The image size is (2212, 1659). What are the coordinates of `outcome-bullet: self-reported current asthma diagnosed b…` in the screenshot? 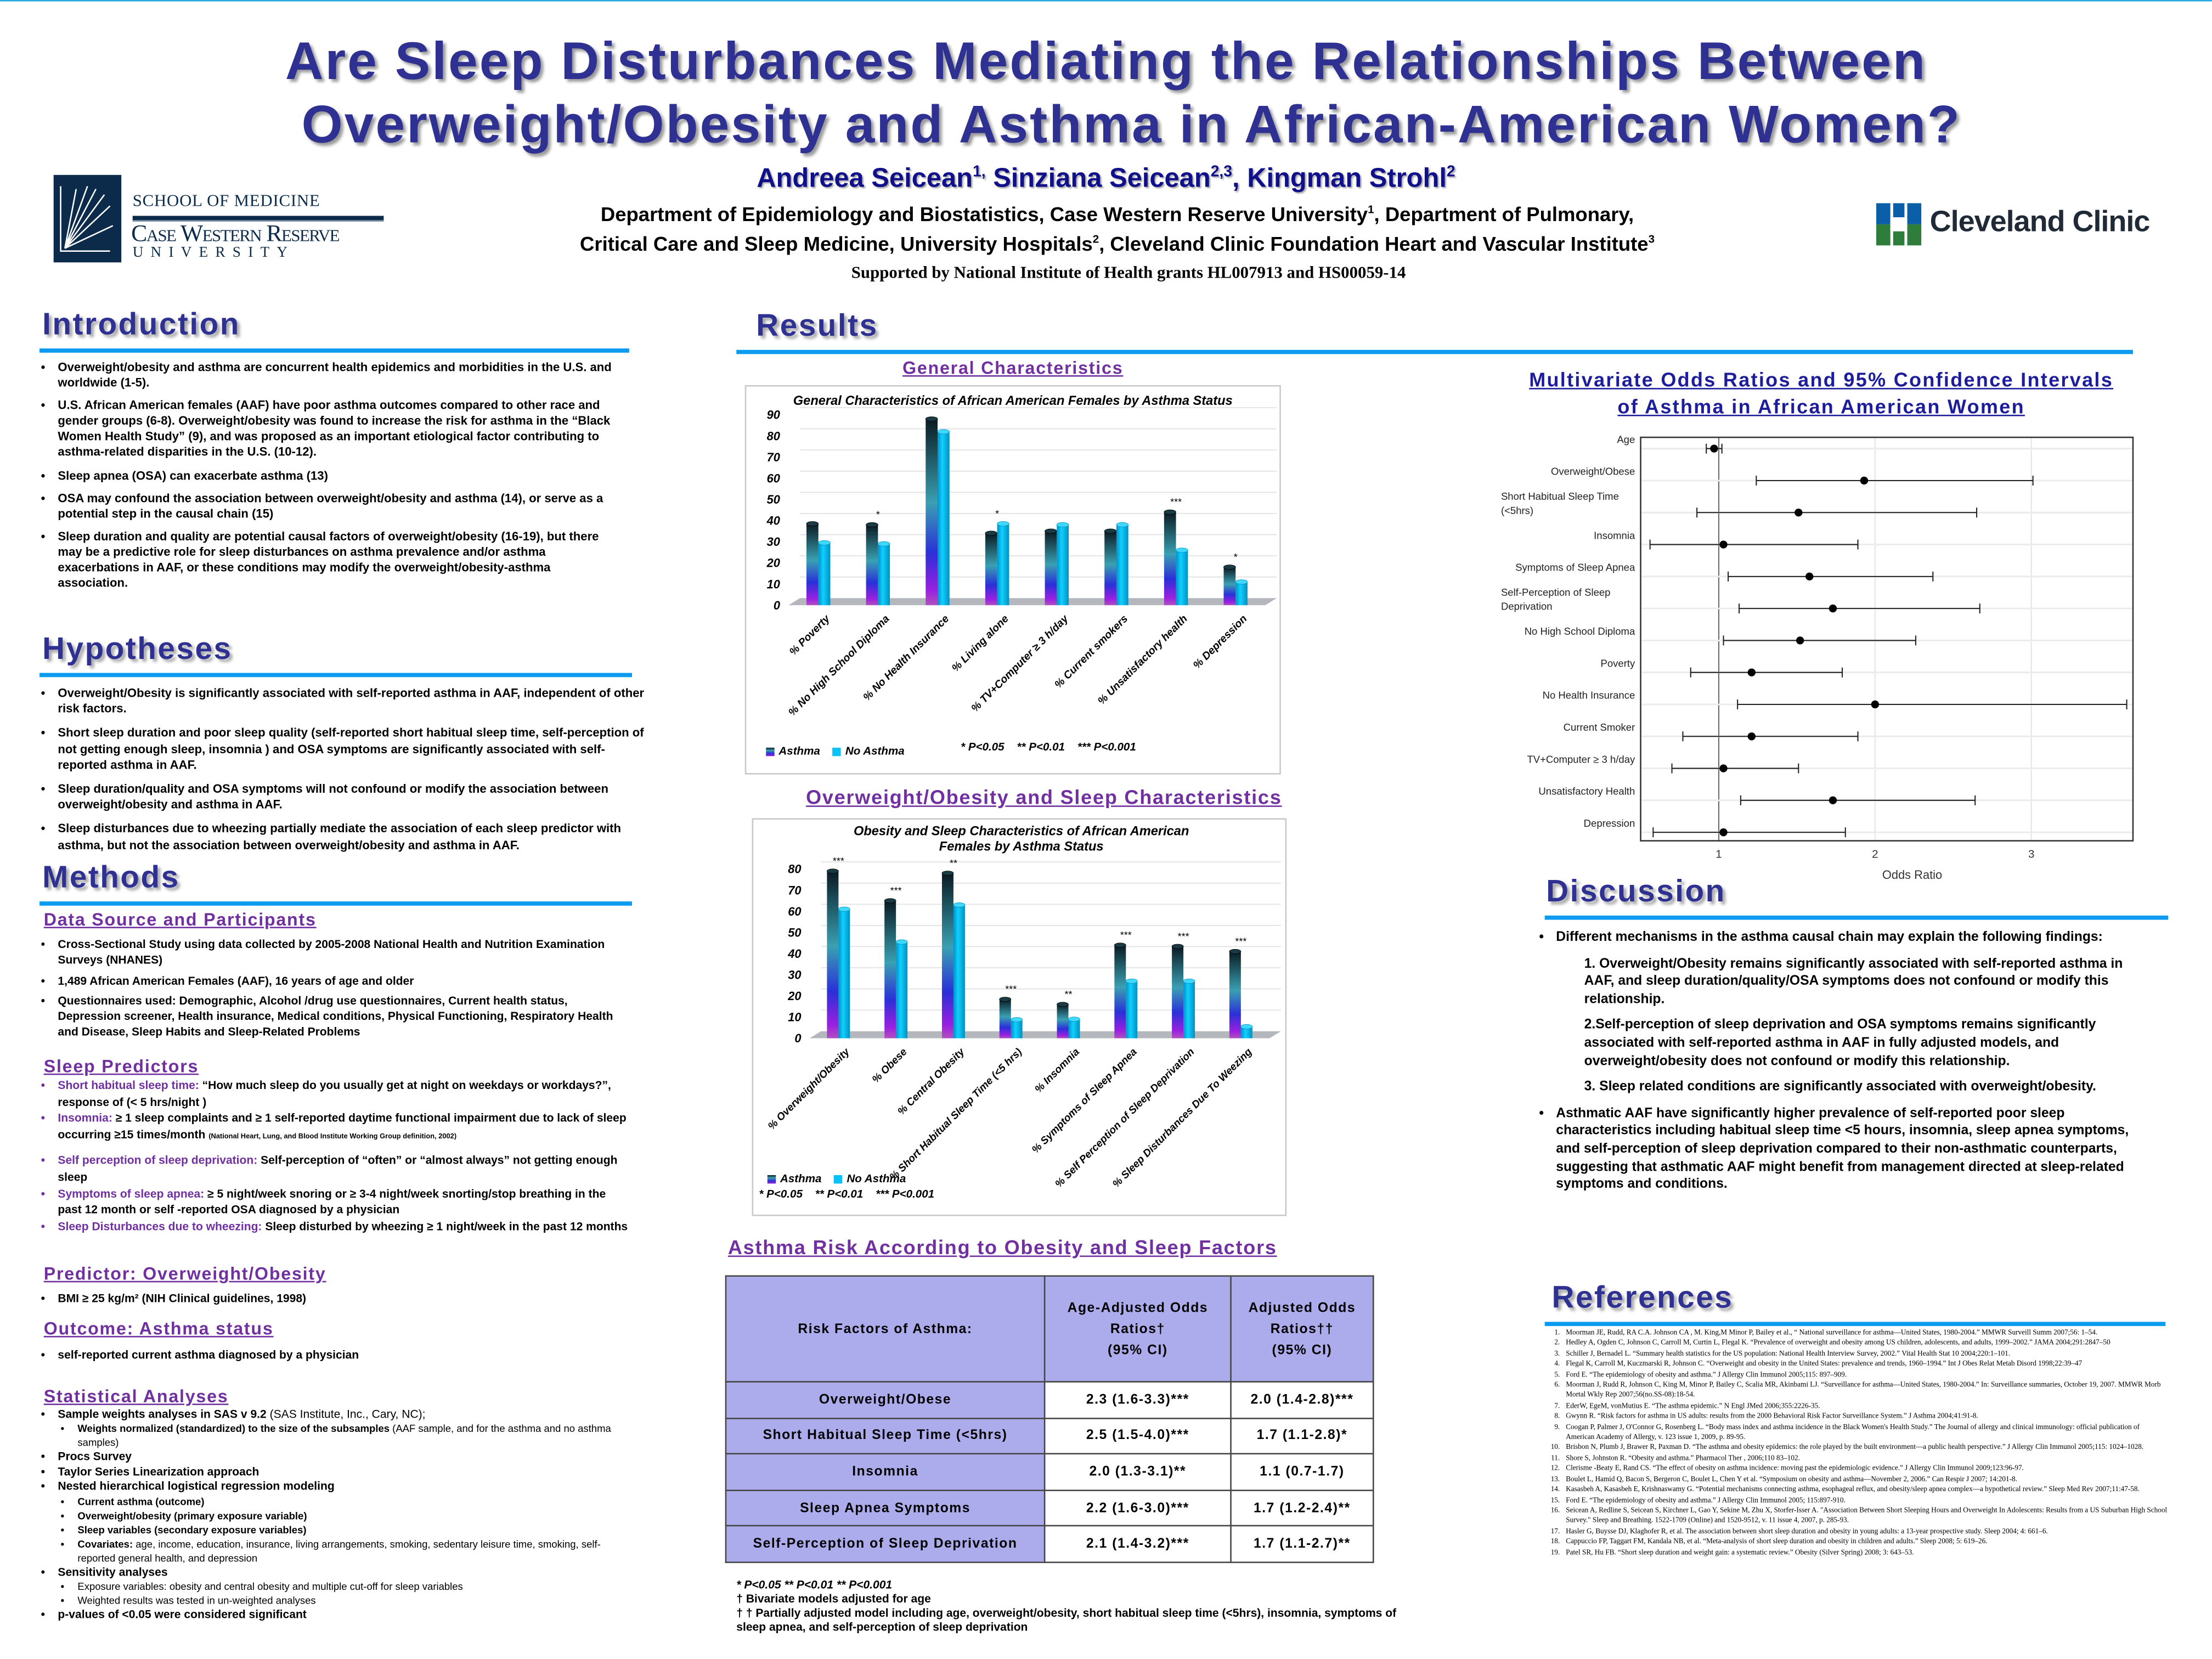 It's located at (329, 1355).